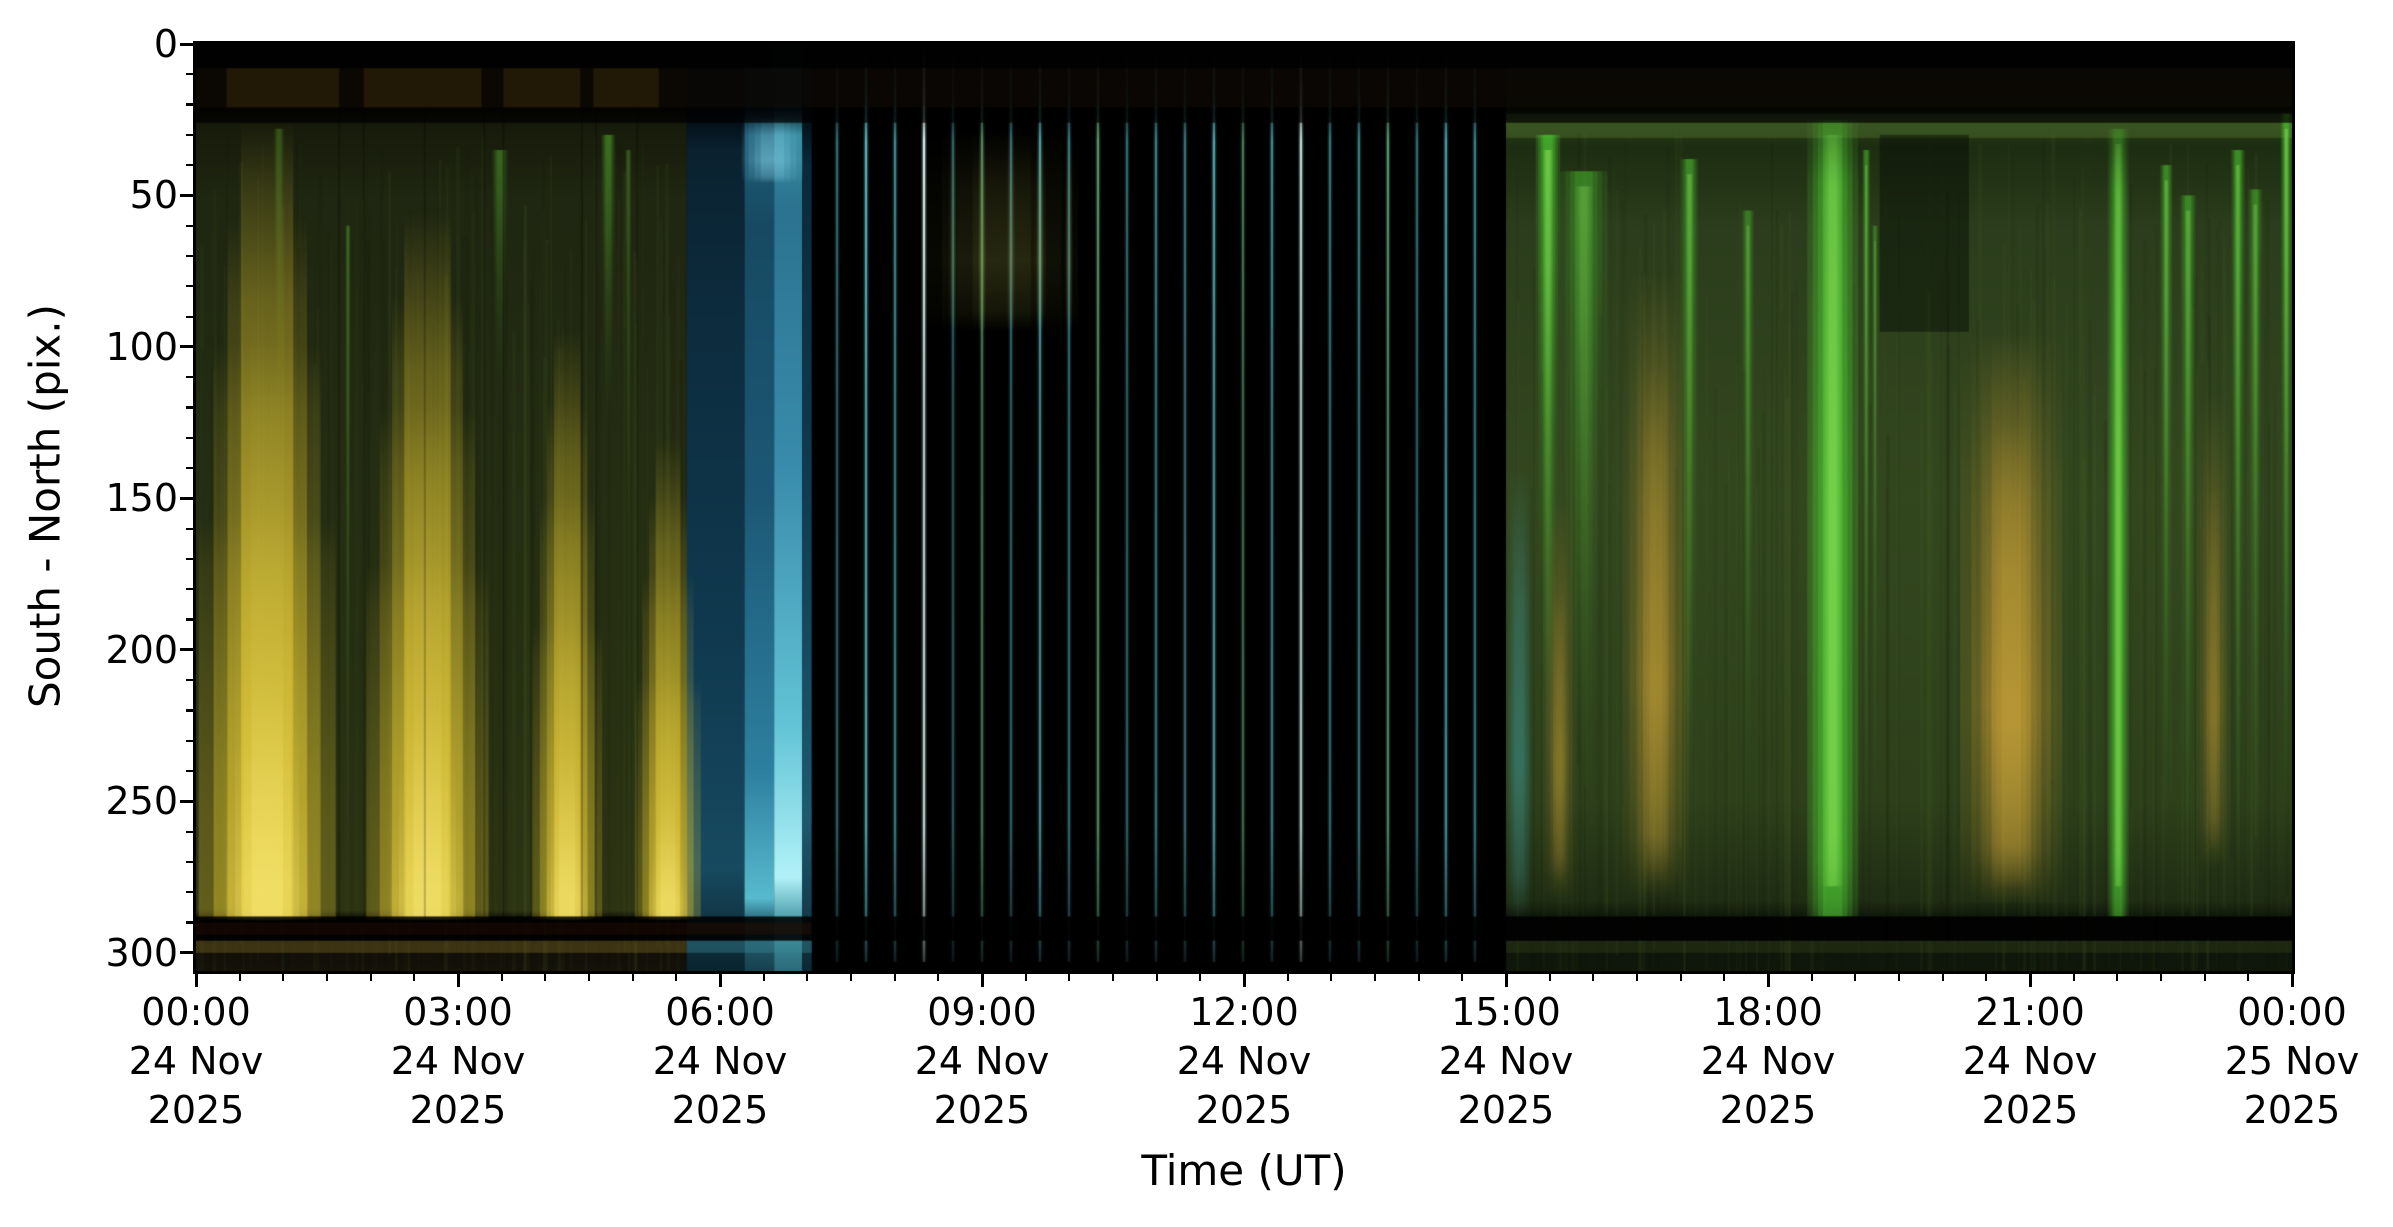 The image size is (2393, 1227). Describe the element at coordinates (153, 195) in the screenshot. I see `y-tick-label: 50` at that location.